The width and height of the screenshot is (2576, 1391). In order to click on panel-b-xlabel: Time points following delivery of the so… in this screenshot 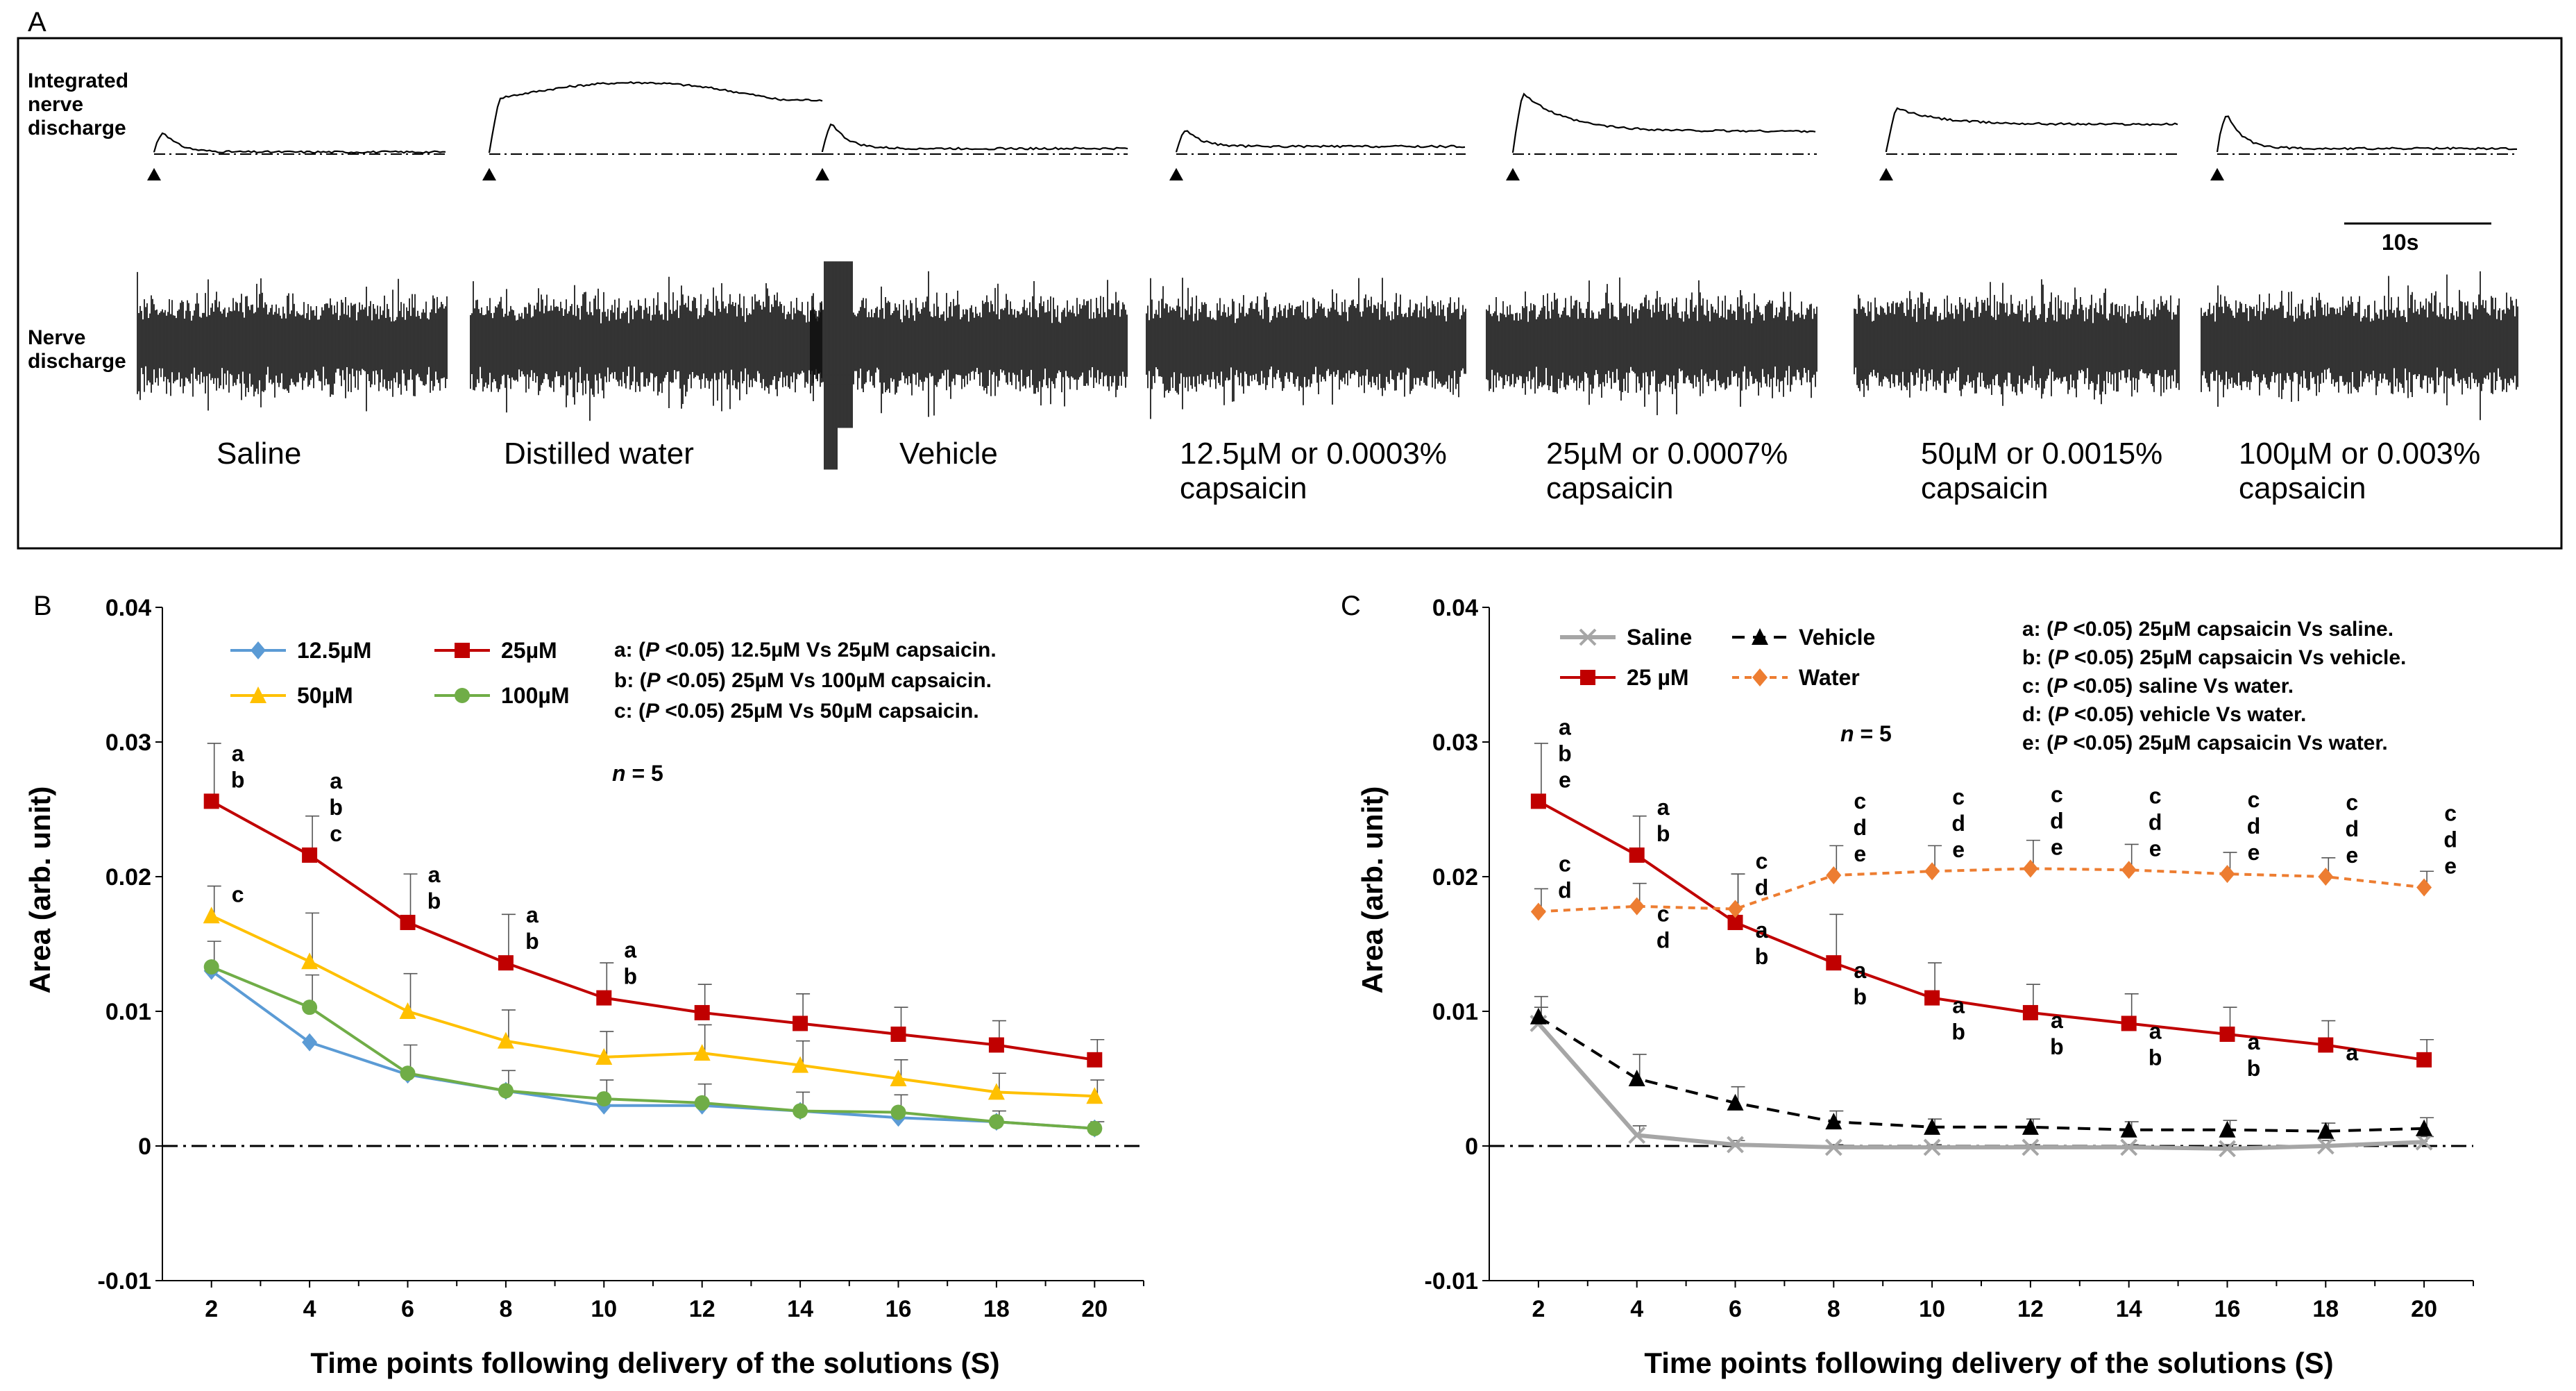, I will do `click(655, 1363)`.